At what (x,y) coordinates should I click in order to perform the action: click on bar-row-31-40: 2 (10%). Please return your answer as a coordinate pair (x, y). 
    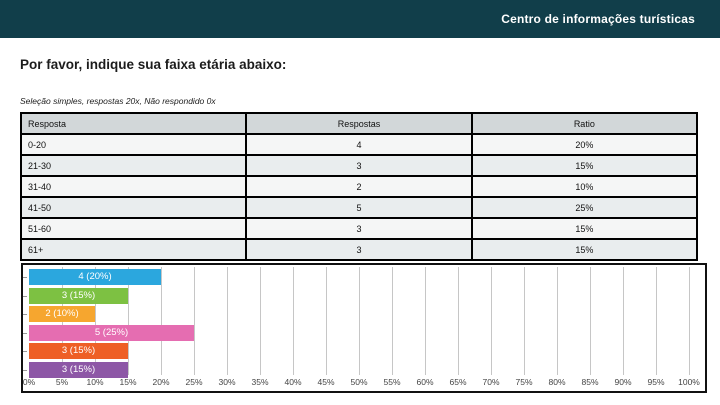
    Looking at the image, I should click on (62, 314).